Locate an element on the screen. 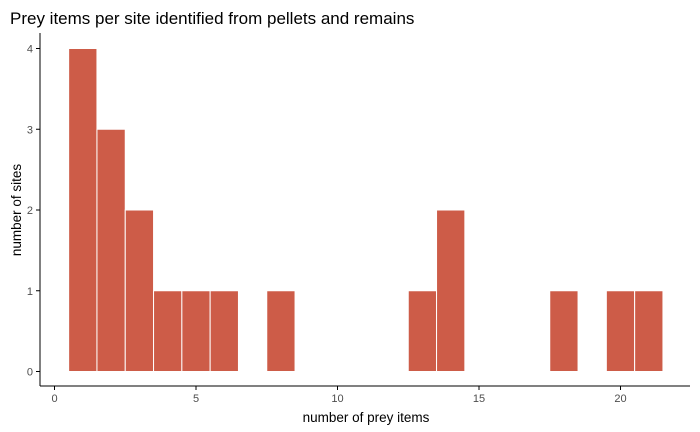 The width and height of the screenshot is (700, 432). x-axis-ticks: 0 5 10 15 20 is located at coordinates (339, 395).